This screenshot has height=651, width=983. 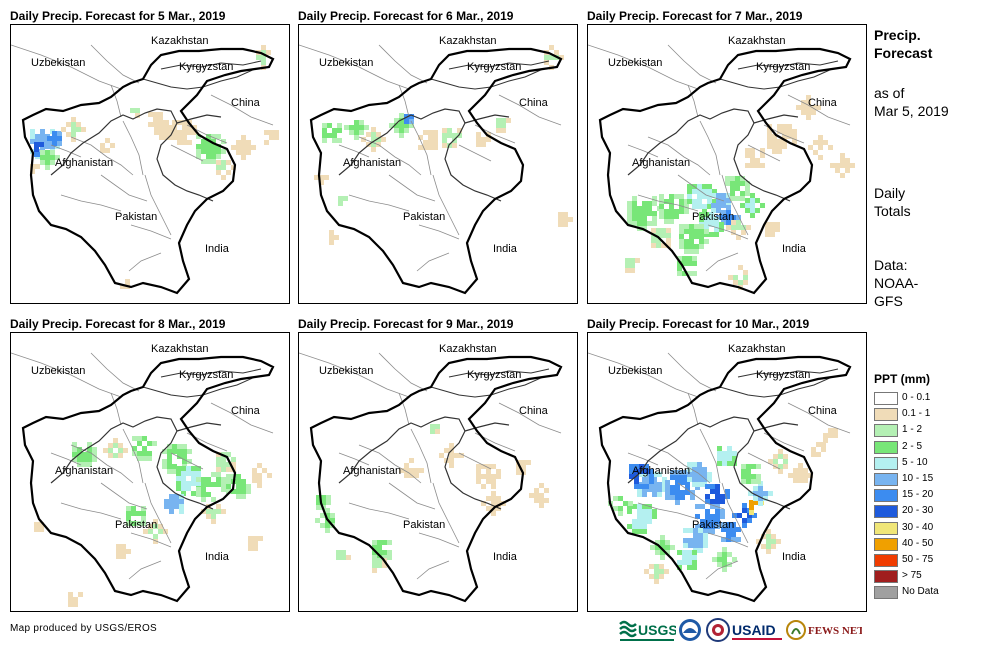 What do you see at coordinates (118, 324) in the screenshot?
I see `panel-title-4: Daily Precip. Forecast for 8 Mar., 2019` at bounding box center [118, 324].